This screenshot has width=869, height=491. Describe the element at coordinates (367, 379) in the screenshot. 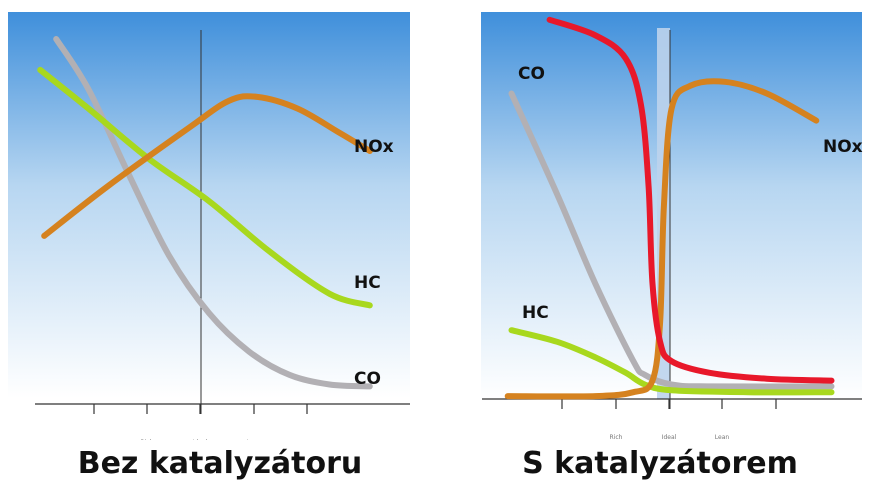

I see `series-label-co-left: CO` at that location.